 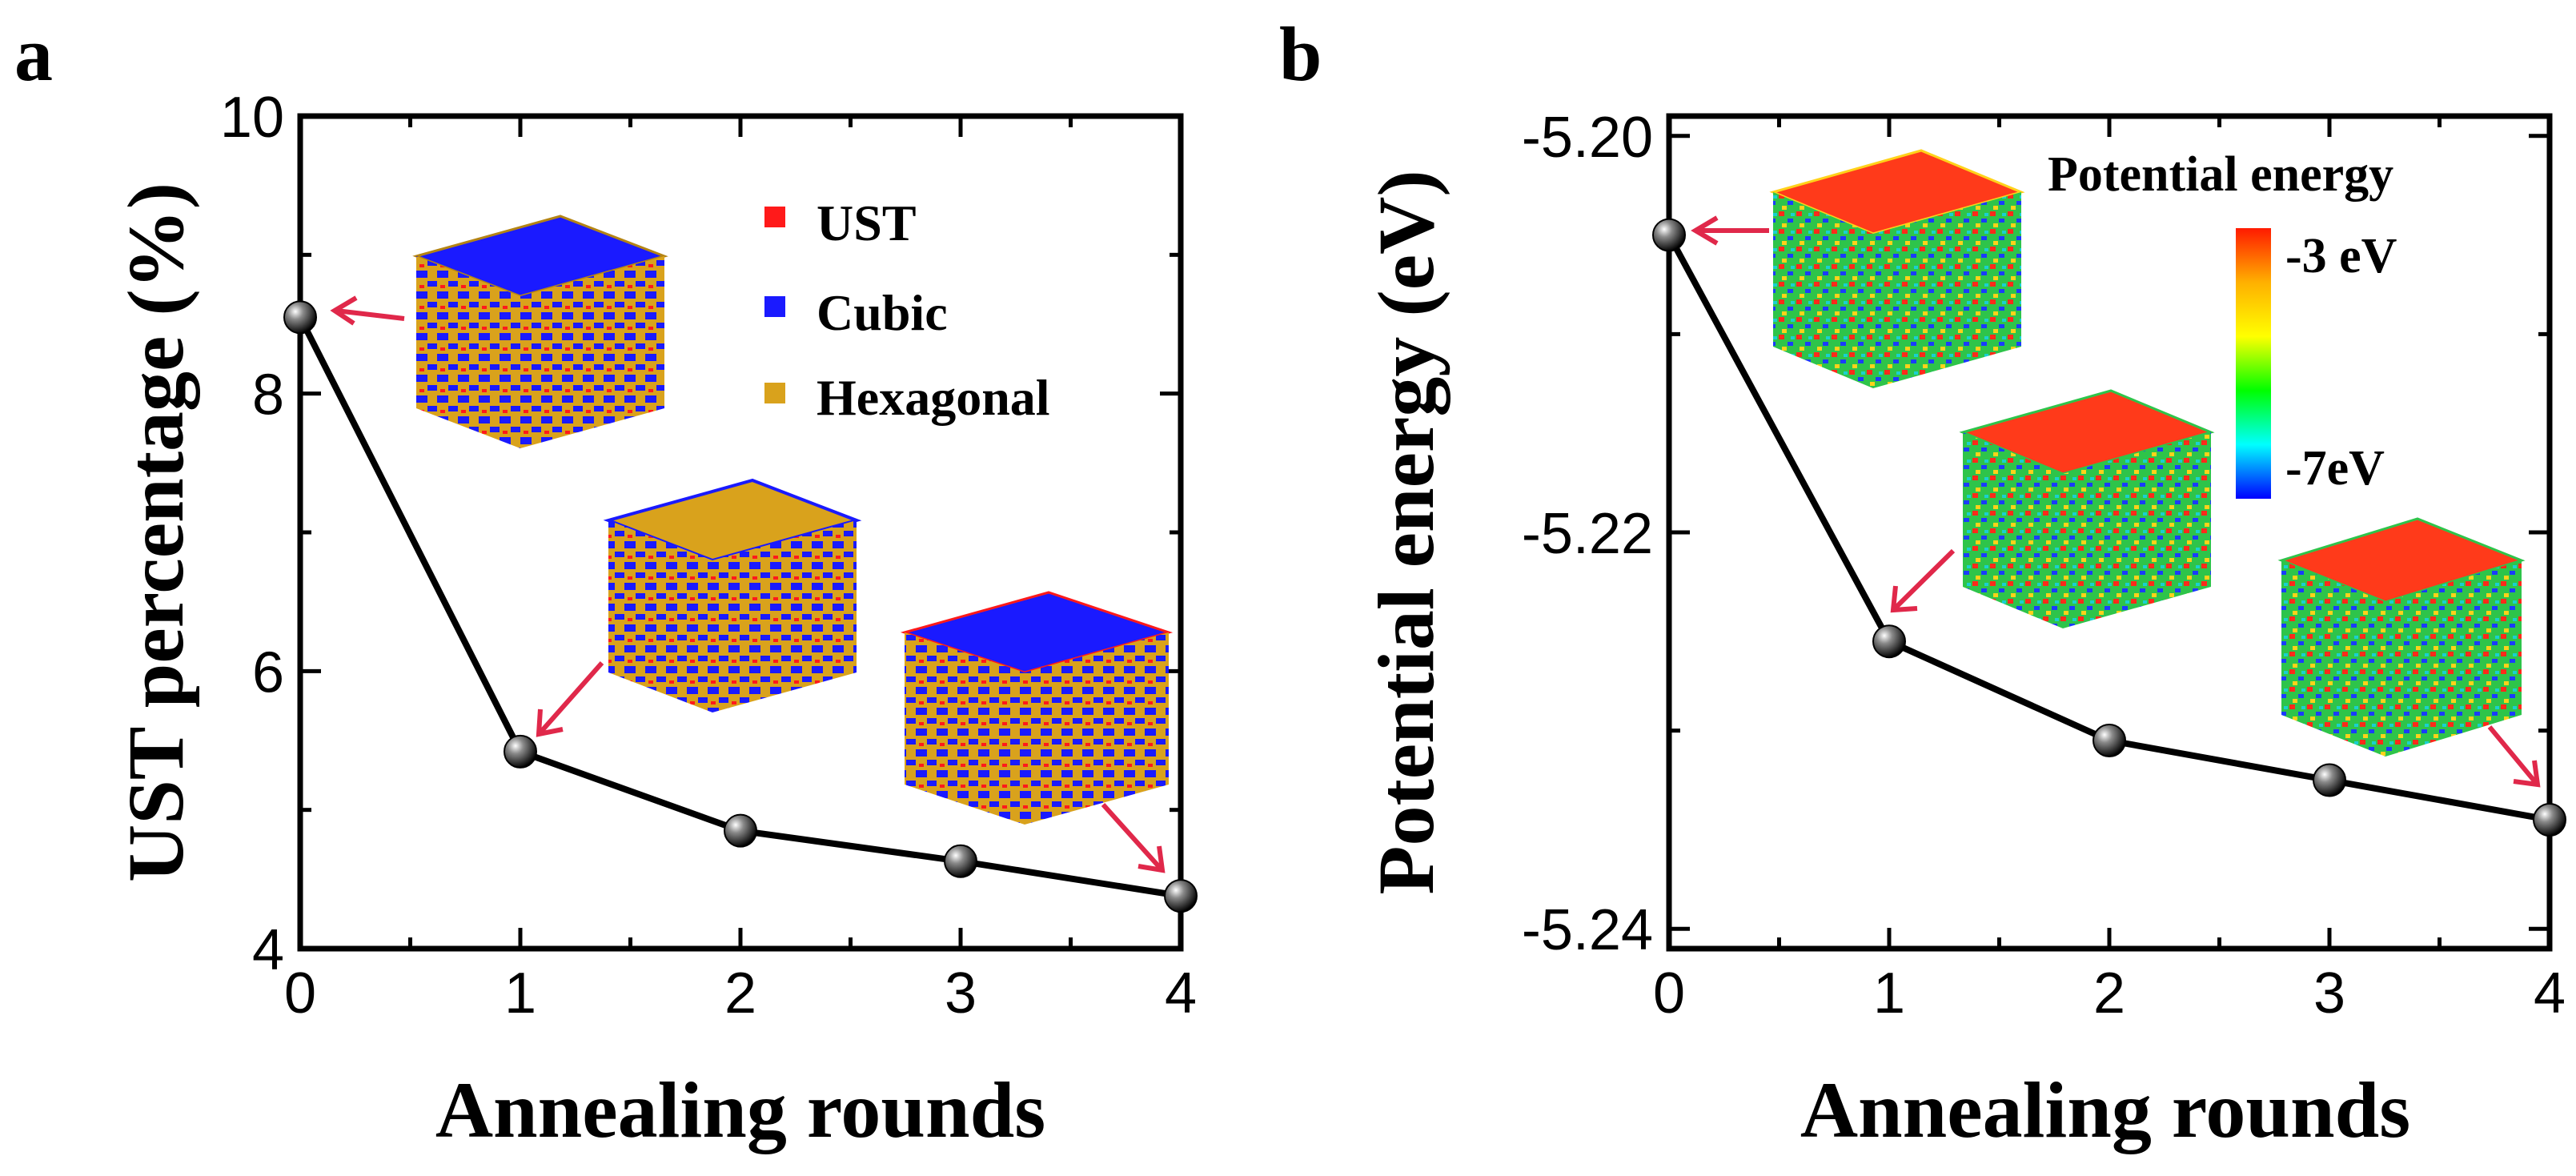 I want to click on a-ytick-label: 8, so click(x=268, y=395).